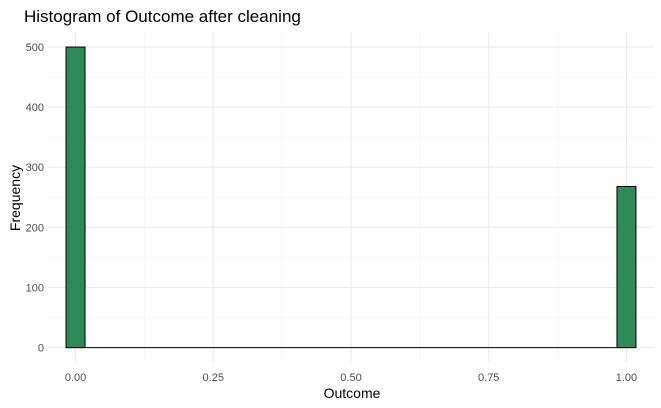 The height and width of the screenshot is (408, 661). What do you see at coordinates (35, 288) in the screenshot?
I see `y-tick-label: 100` at bounding box center [35, 288].